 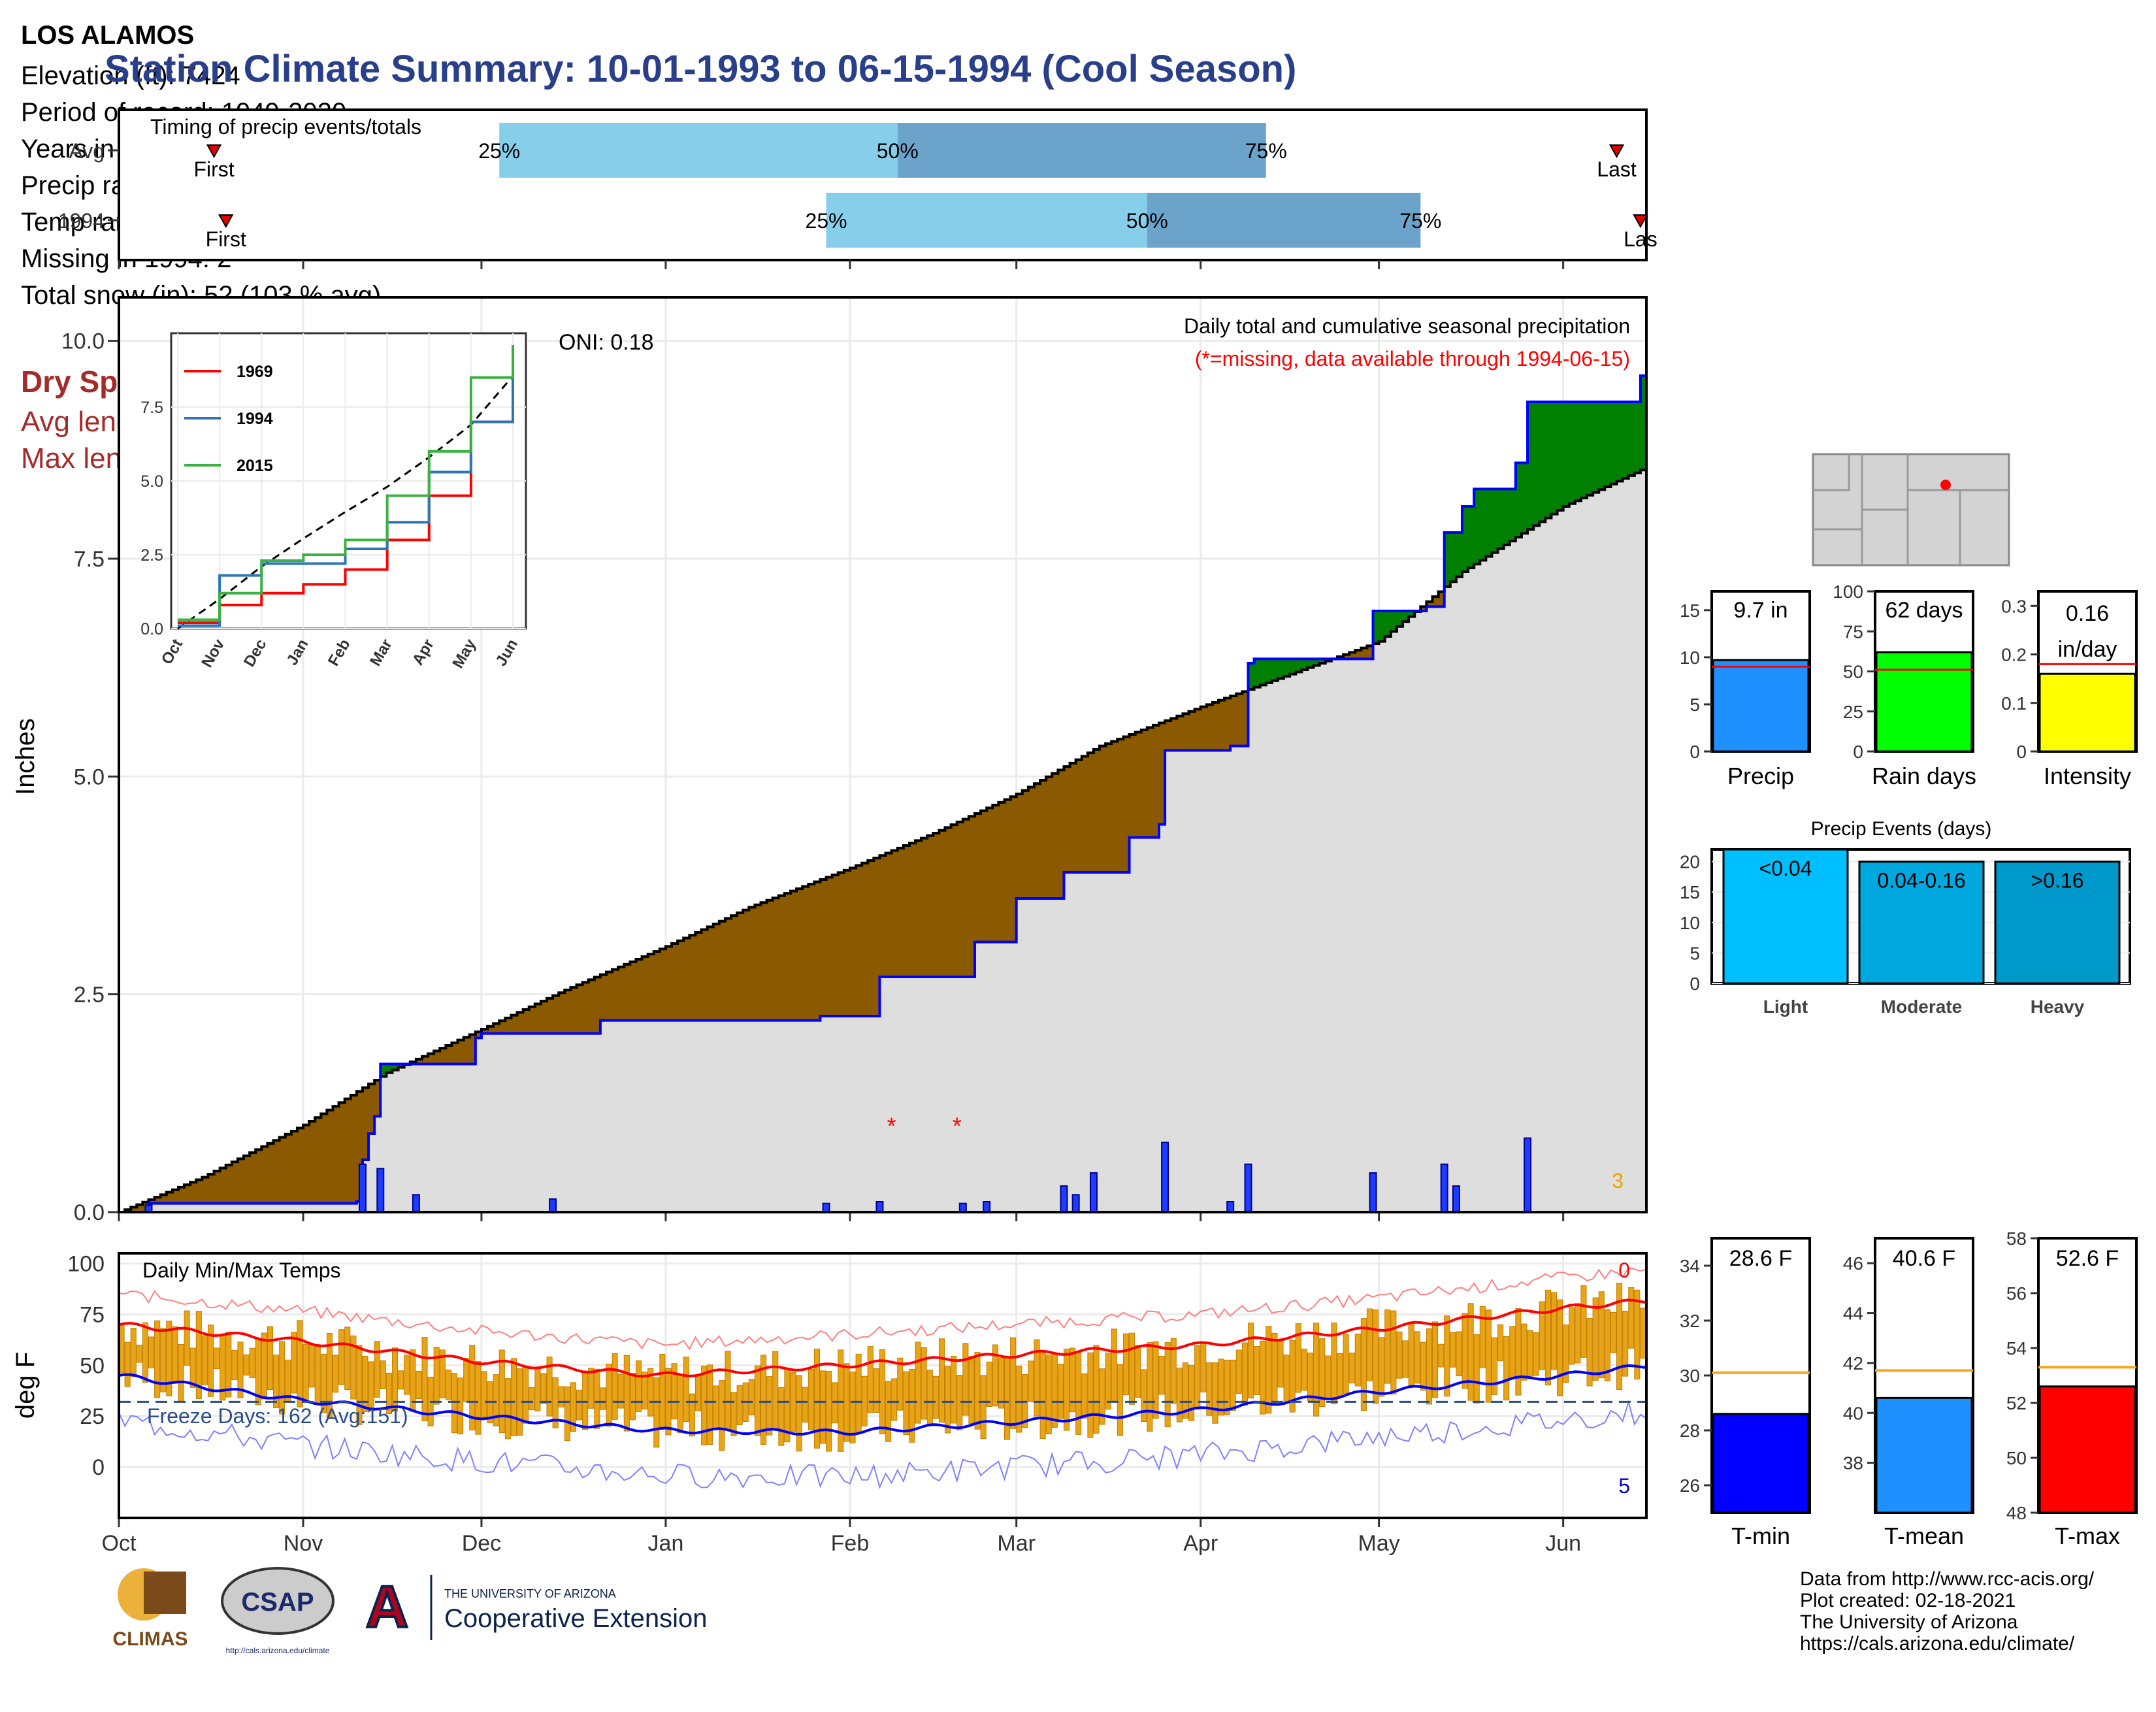 I want to click on events-bar, so click(x=2057, y=923).